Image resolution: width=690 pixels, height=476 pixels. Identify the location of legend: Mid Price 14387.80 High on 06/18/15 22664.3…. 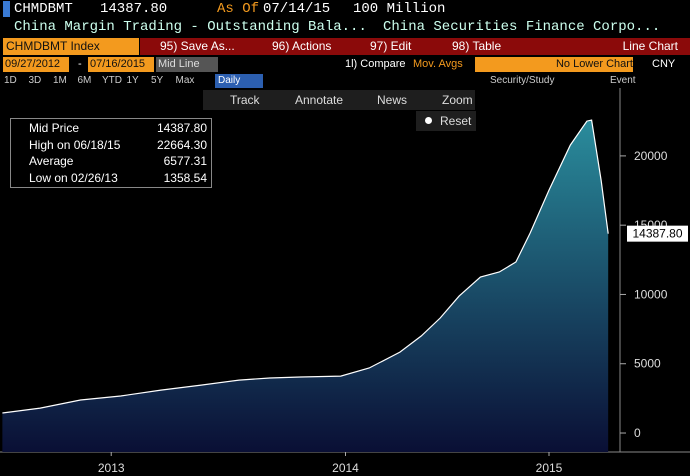
(111, 153).